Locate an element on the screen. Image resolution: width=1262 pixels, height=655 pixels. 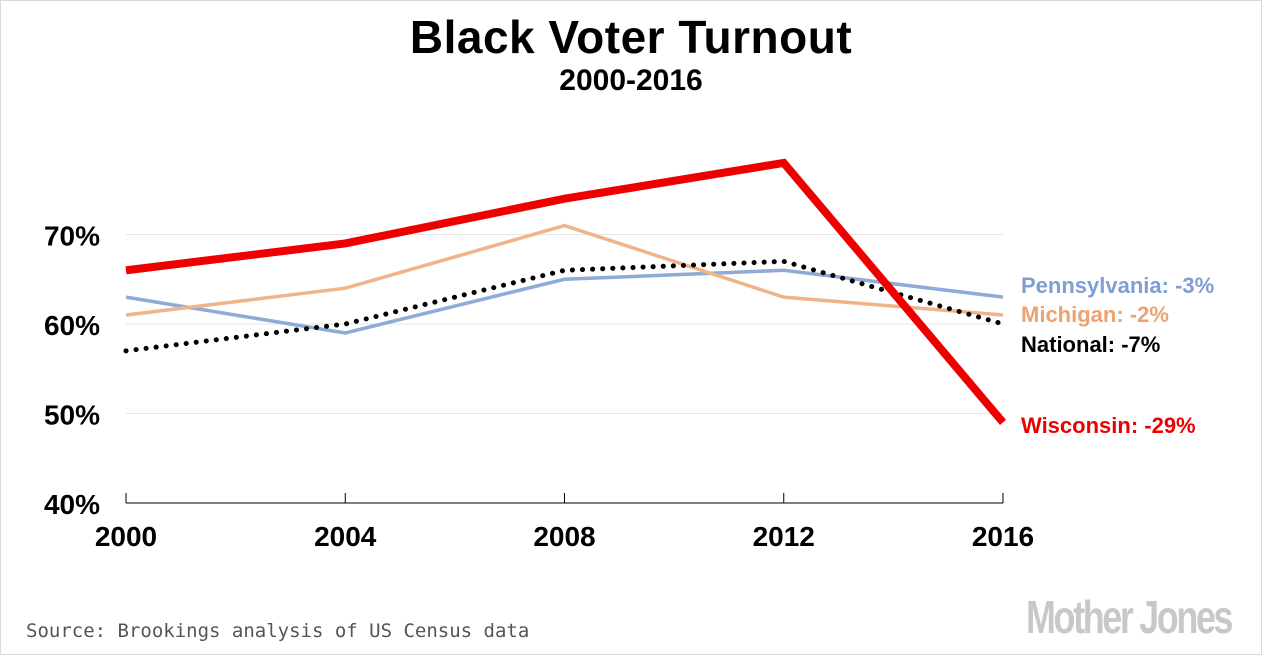
series-label-michigan: Michigan: -2% is located at coordinates (1095, 314).